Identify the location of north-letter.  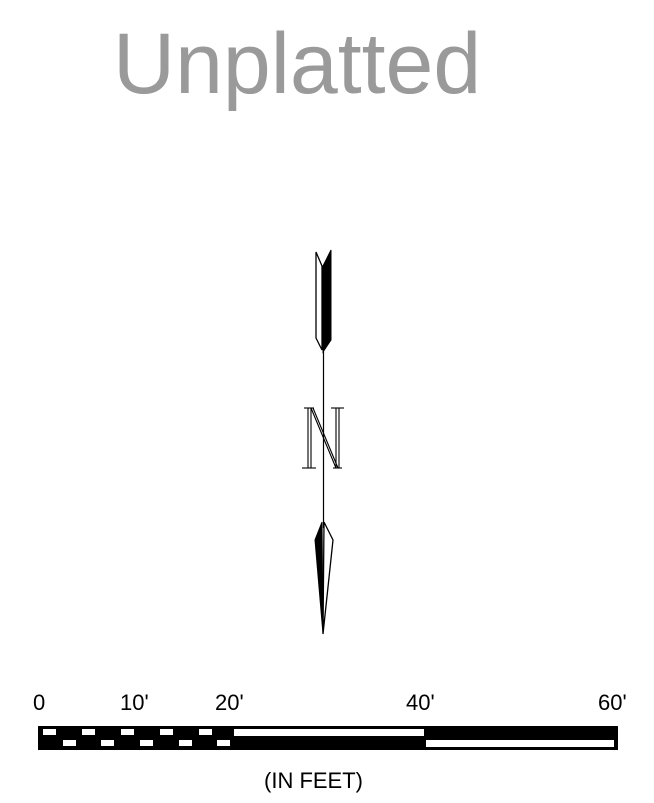
(323, 438).